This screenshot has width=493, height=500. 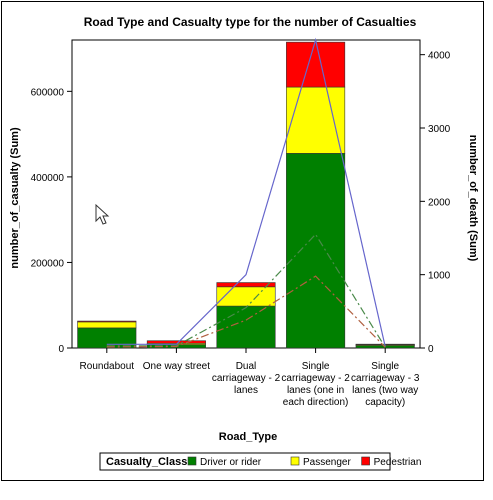 What do you see at coordinates (48, 263) in the screenshot?
I see `y-tick-label: 200000` at bounding box center [48, 263].